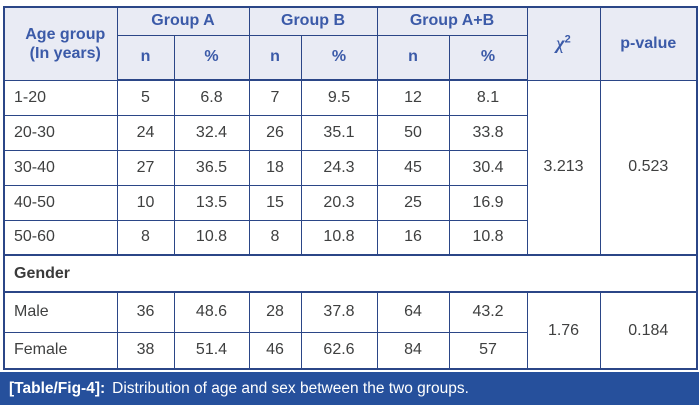 Image resolution: width=699 pixels, height=414 pixels. I want to click on value-cell: 20.3, so click(339, 202).